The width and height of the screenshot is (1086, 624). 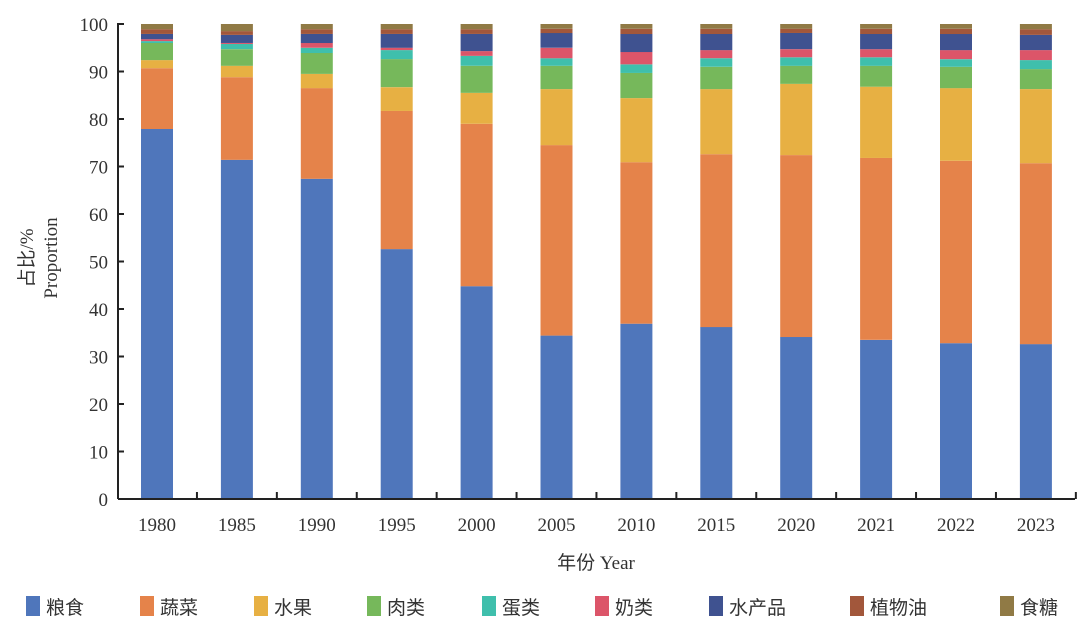 I want to click on legend-item: 肉类, so click(x=396, y=606).